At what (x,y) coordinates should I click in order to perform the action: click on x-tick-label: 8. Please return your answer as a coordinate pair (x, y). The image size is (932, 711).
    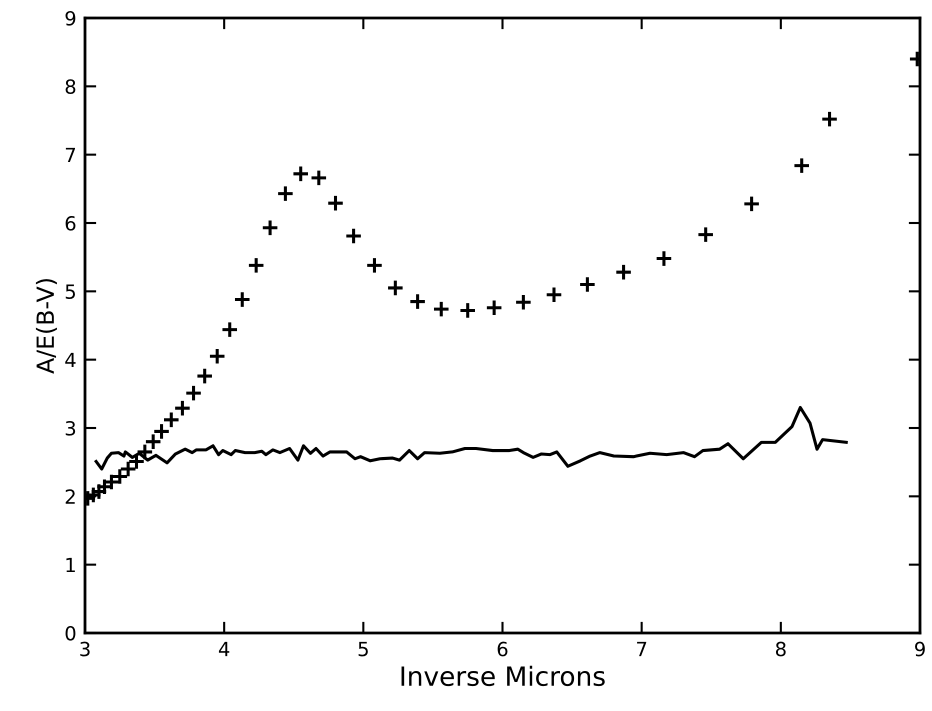
    Looking at the image, I should click on (781, 649).